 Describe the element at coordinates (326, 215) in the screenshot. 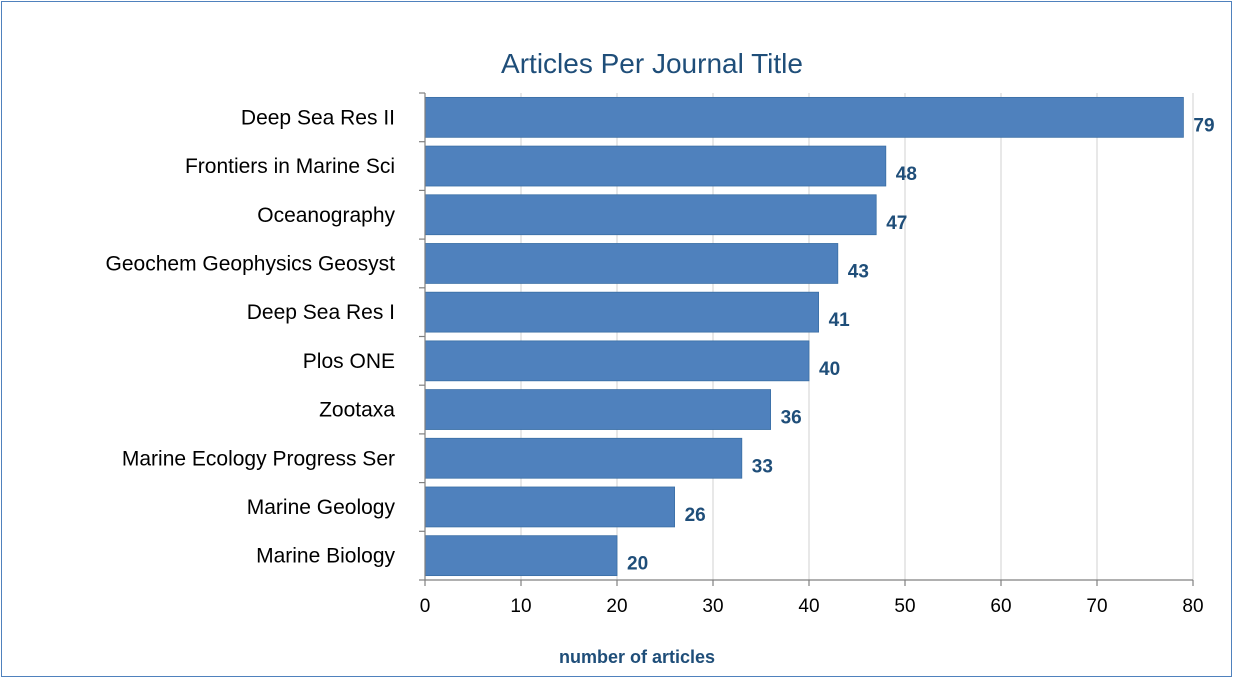

I see `category-label: Oceanography` at that location.